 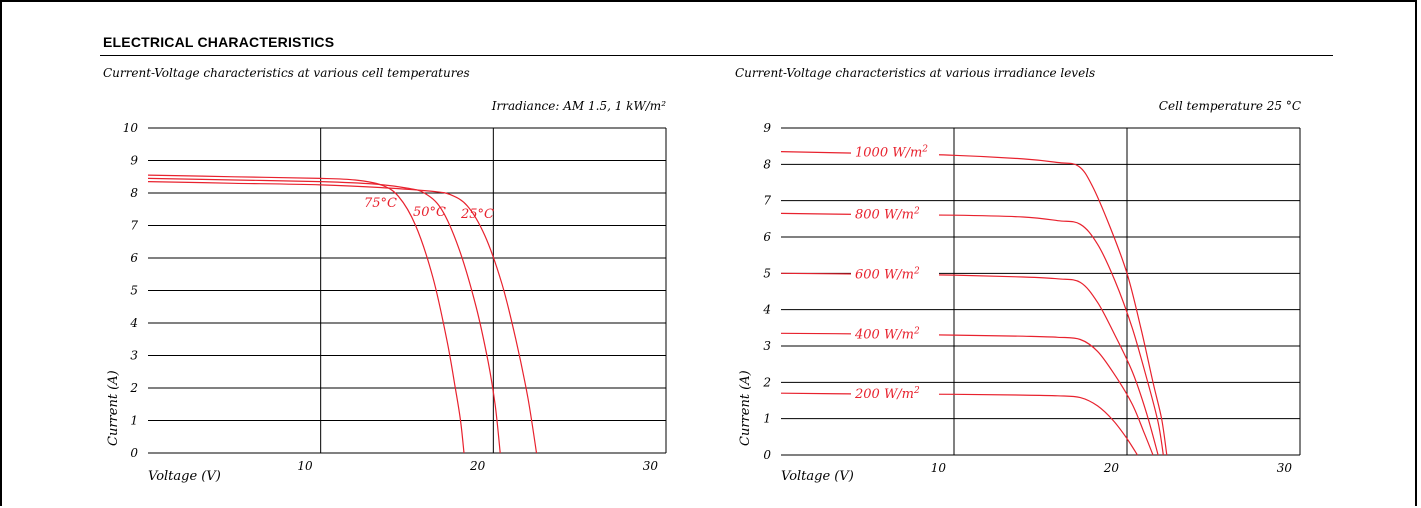 I want to click on chart-temperature-y-tick-label: 6, so click(x=134, y=258).